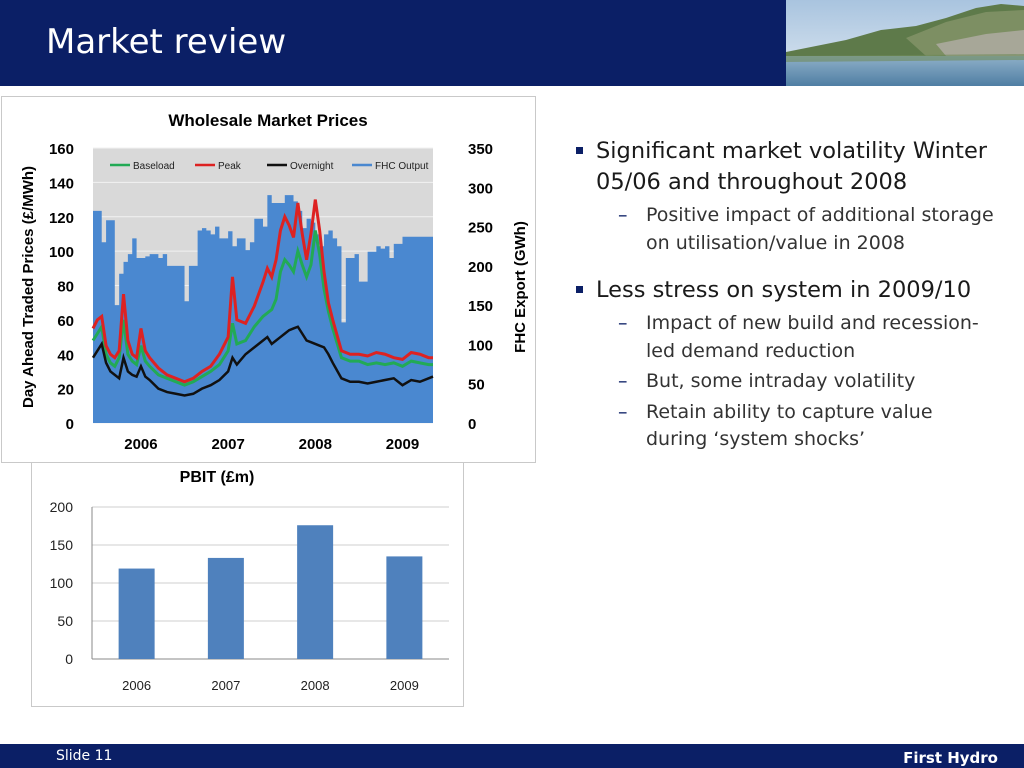  Describe the element at coordinates (480, 149) in the screenshot. I see `y2-tick-label: 350` at that location.